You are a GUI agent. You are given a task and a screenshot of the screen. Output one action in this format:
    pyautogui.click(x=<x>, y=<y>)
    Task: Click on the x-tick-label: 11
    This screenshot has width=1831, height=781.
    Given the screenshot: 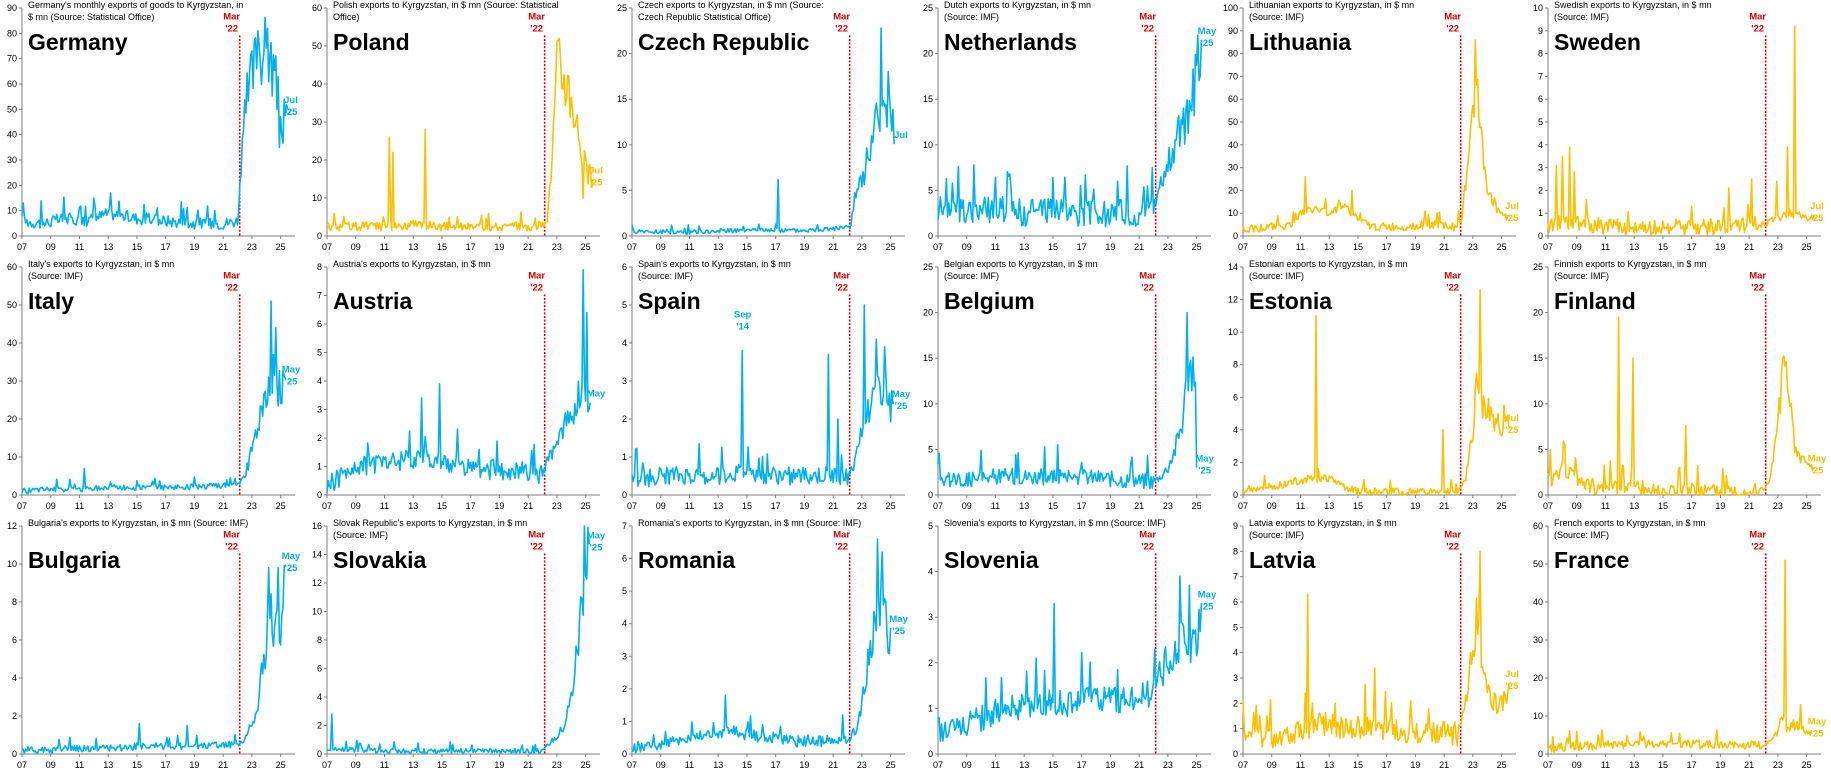 What is the action you would take?
    pyautogui.click(x=79, y=506)
    